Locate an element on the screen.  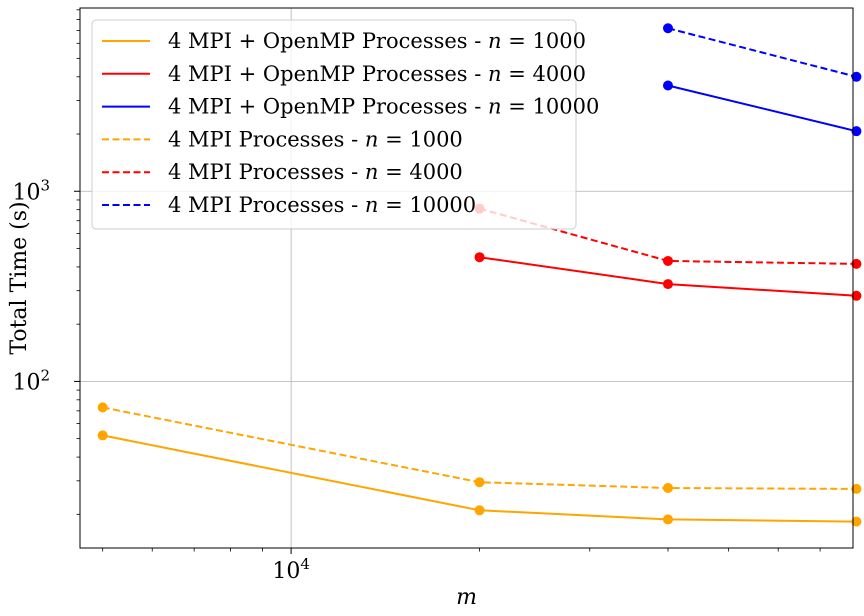
x-tick-label: 104 is located at coordinates (291, 569).